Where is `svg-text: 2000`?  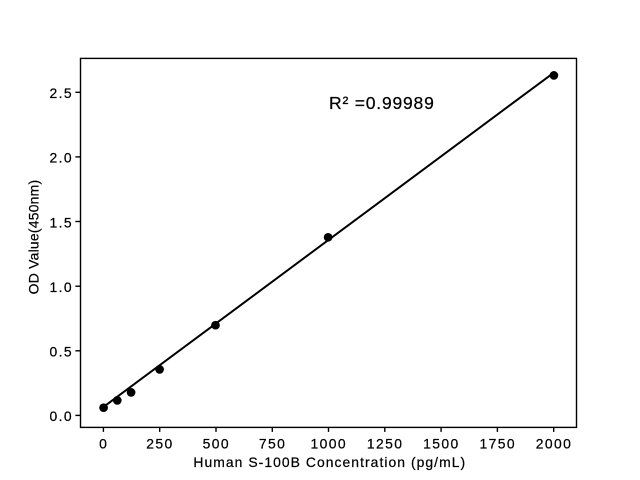 svg-text: 2000 is located at coordinates (554, 443).